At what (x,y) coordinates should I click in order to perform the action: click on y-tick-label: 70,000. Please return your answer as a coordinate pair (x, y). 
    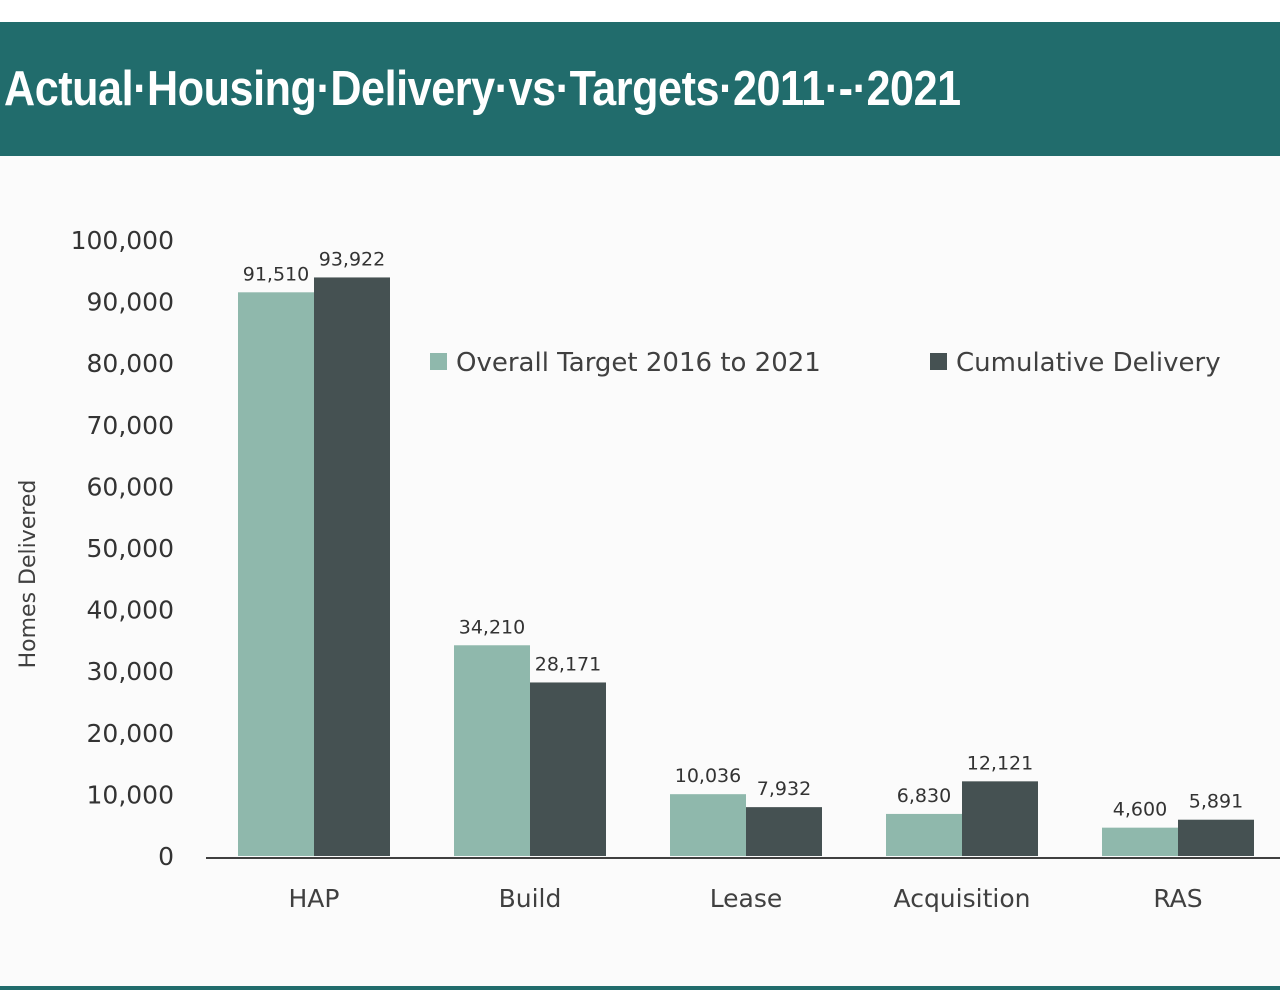
    Looking at the image, I should click on (130, 425).